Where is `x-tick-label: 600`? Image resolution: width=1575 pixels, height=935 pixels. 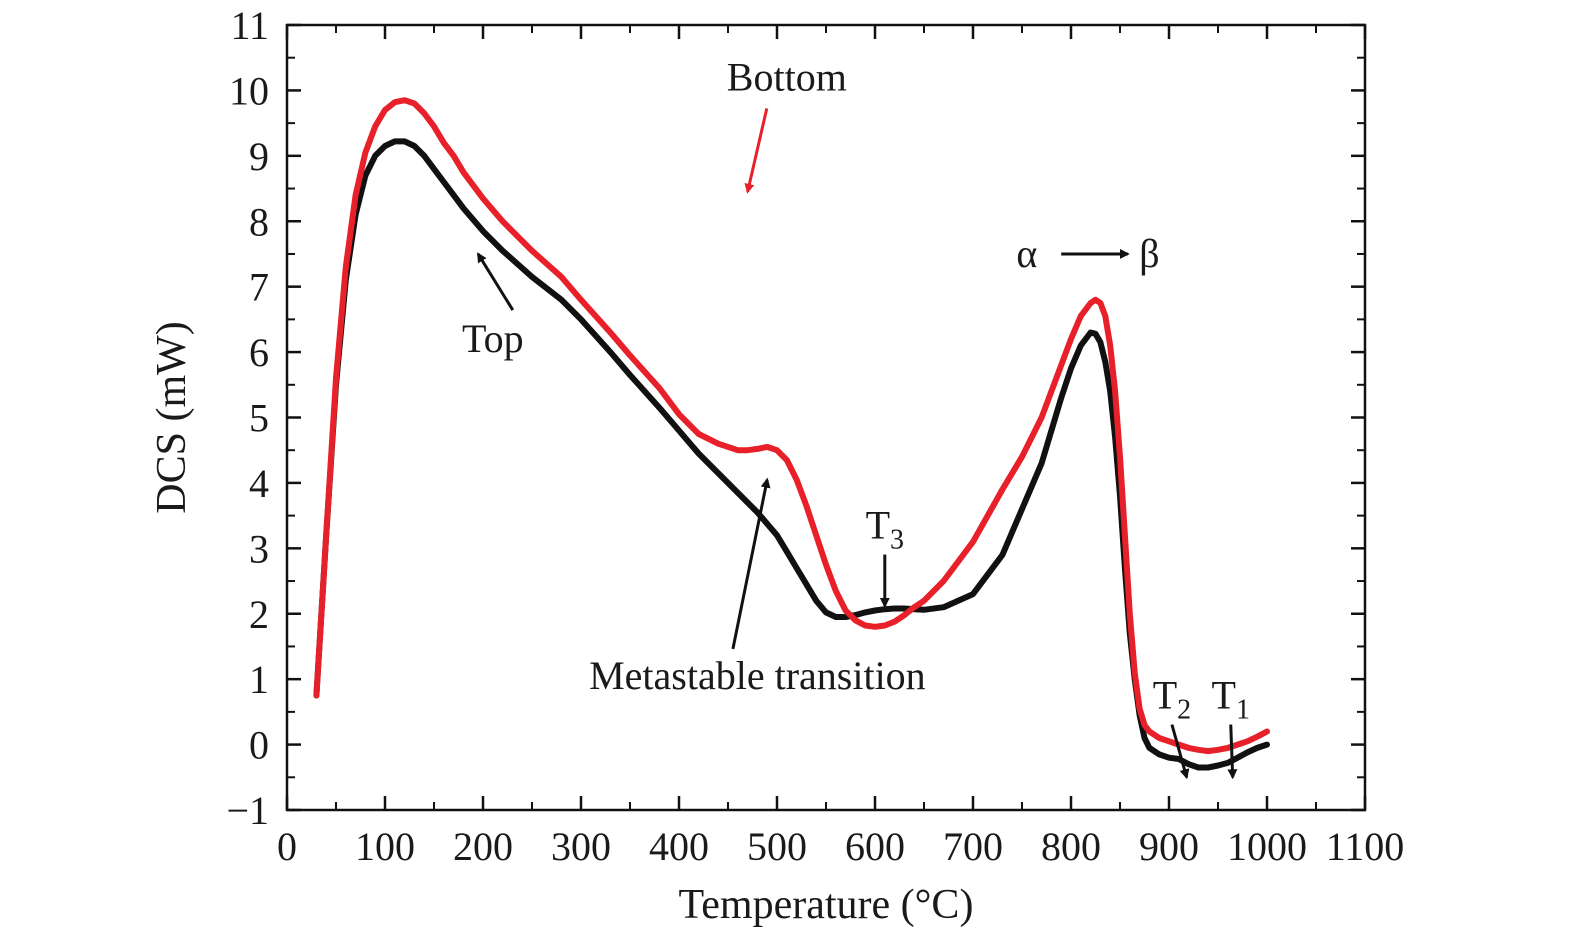
x-tick-label: 600 is located at coordinates (875, 846).